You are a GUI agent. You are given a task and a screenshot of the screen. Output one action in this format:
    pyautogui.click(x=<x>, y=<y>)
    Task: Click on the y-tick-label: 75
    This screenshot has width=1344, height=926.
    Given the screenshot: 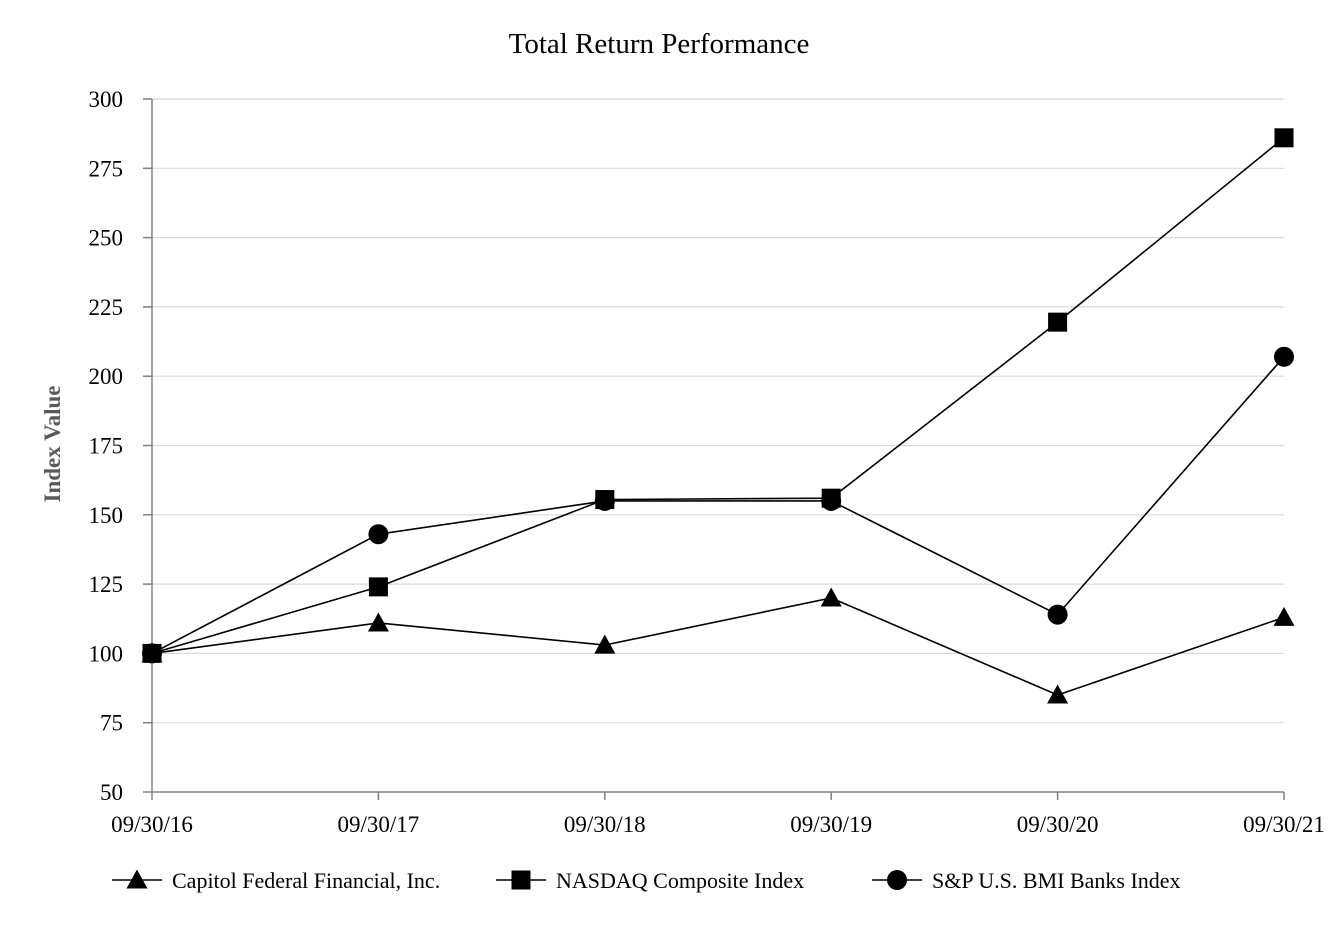 What is the action you would take?
    pyautogui.click(x=111, y=723)
    